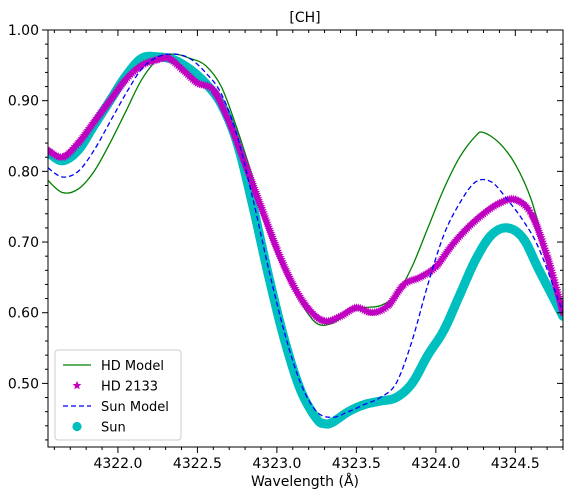 The image size is (576, 504). Describe the element at coordinates (304, 18) in the screenshot. I see `chart-title: [CH]` at that location.